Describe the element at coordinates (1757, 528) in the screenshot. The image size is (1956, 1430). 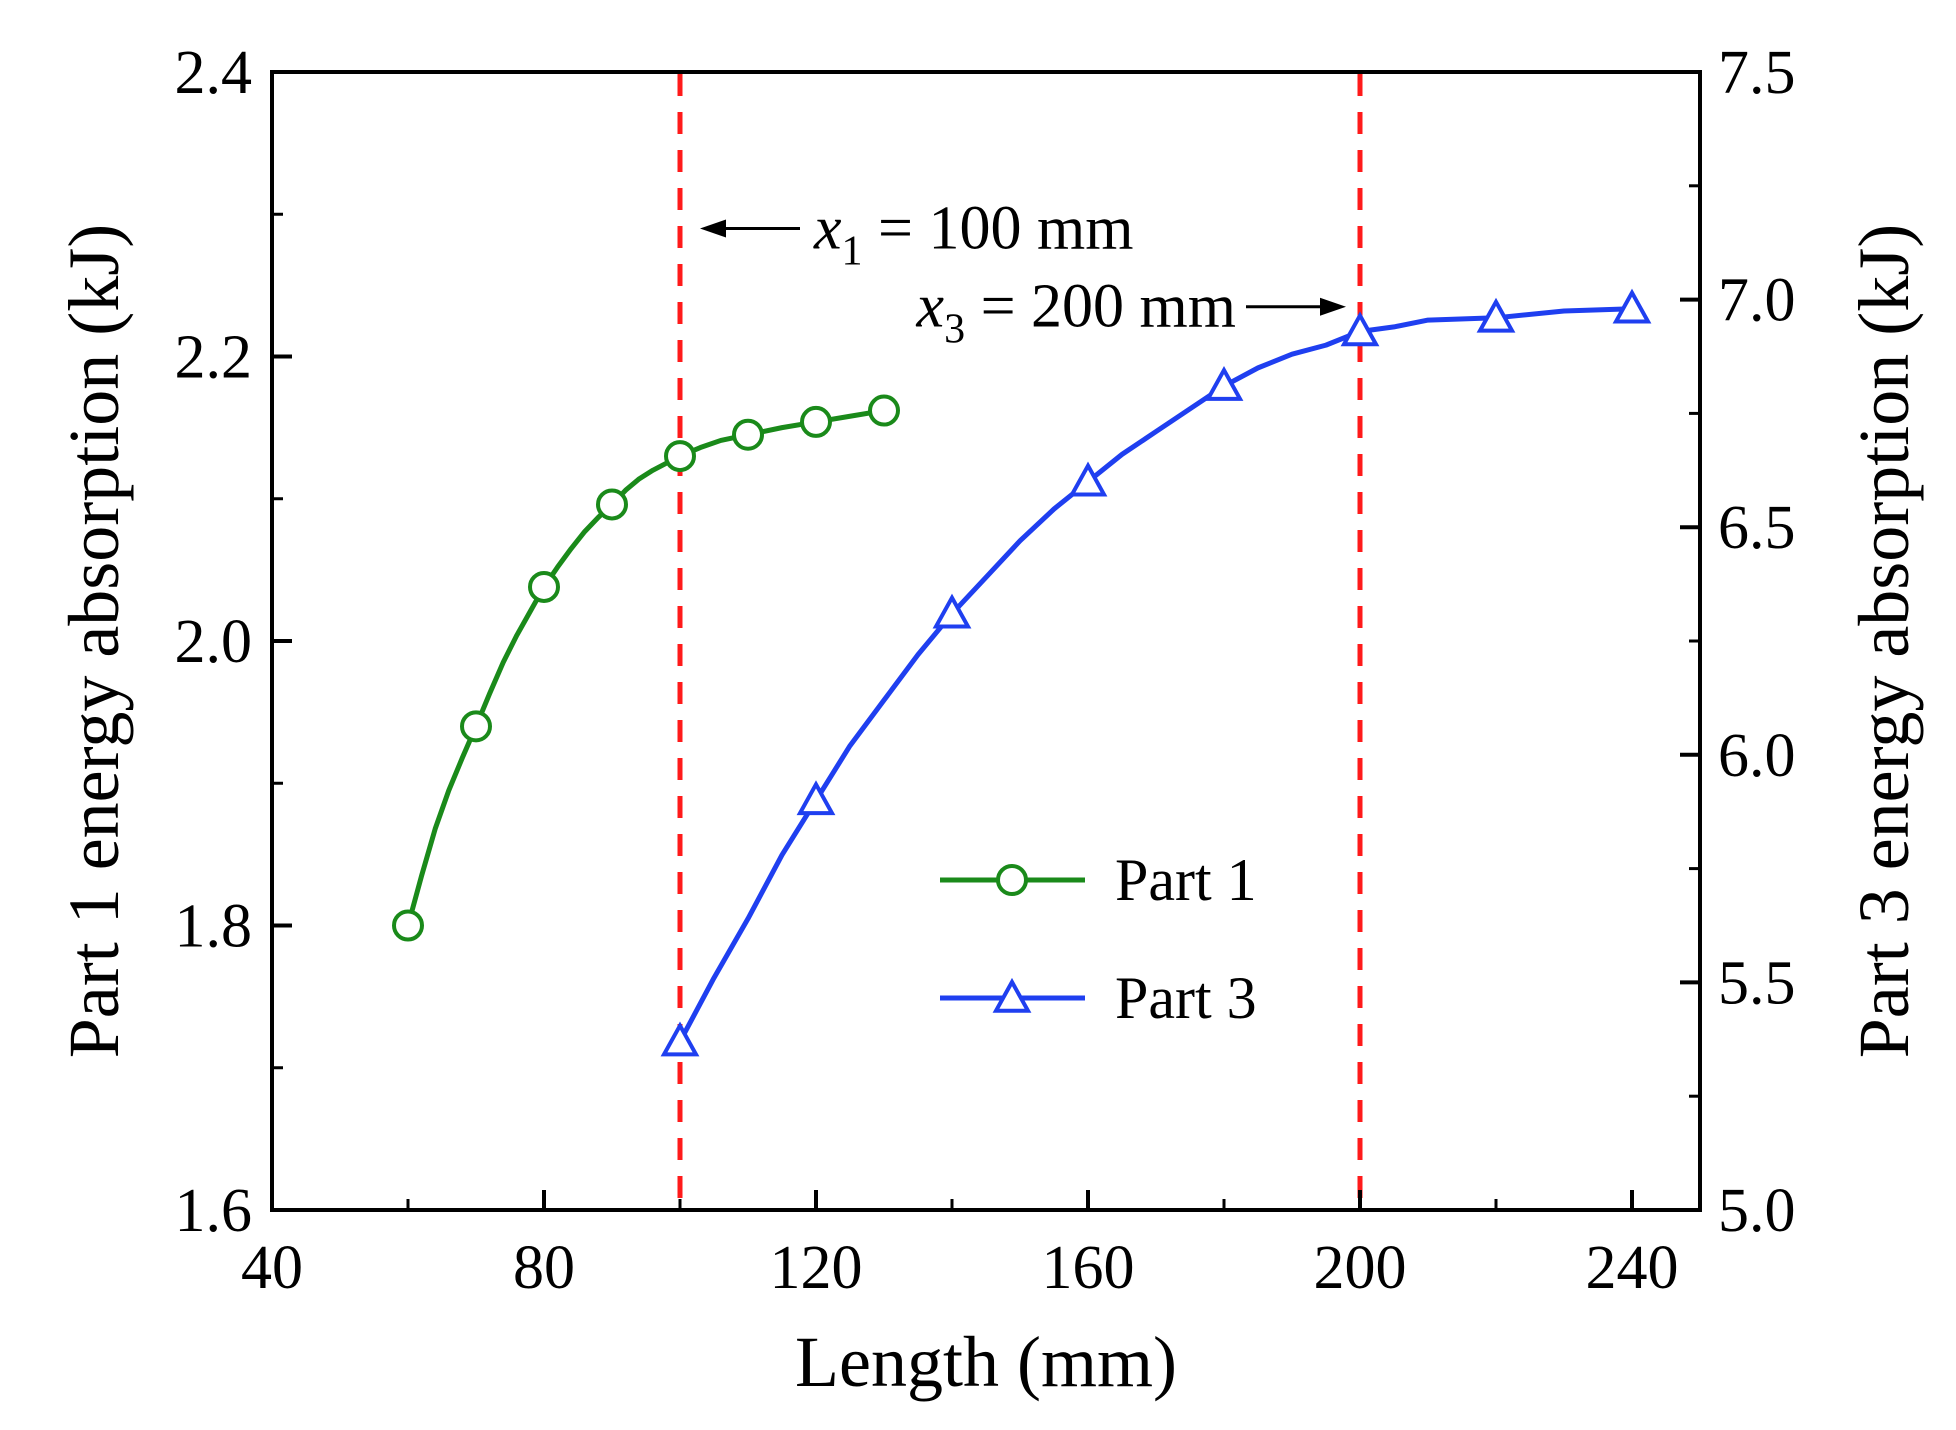
I see `y-right-tick-label: 6.5` at that location.